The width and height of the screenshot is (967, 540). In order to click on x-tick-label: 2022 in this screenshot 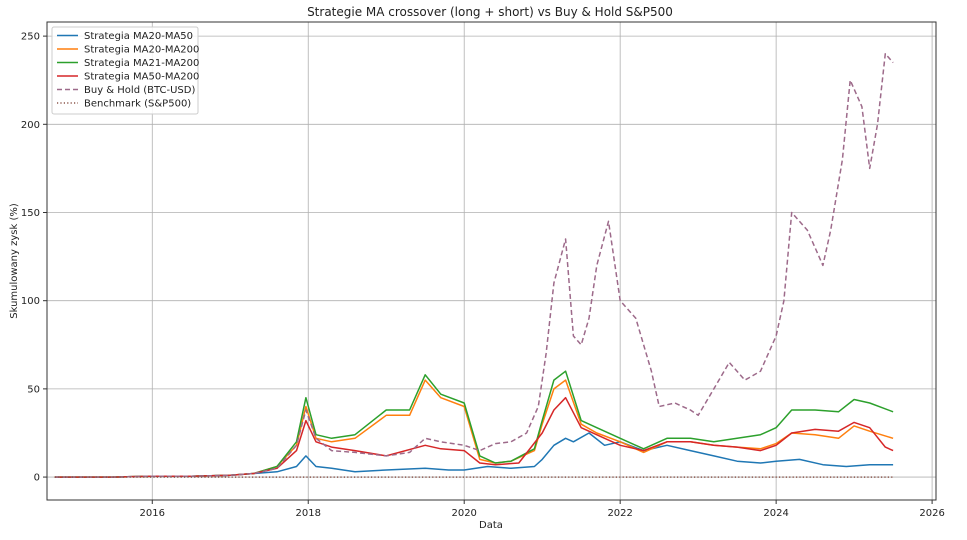, I will do `click(619, 513)`.